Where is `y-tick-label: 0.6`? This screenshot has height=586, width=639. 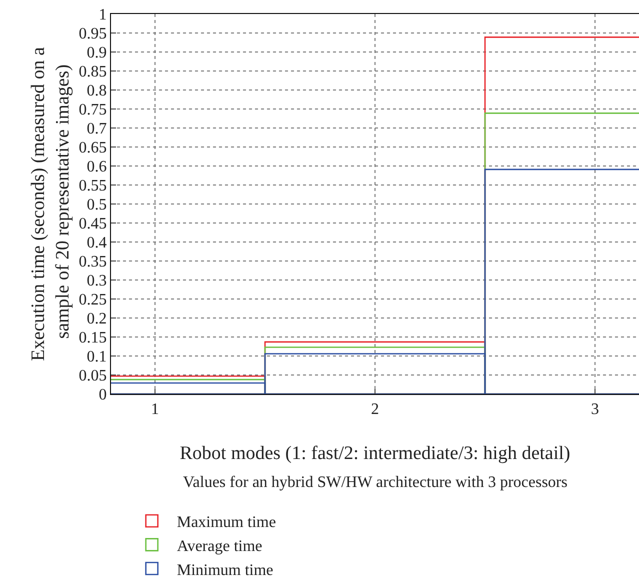 y-tick-label: 0.6 is located at coordinates (96, 167).